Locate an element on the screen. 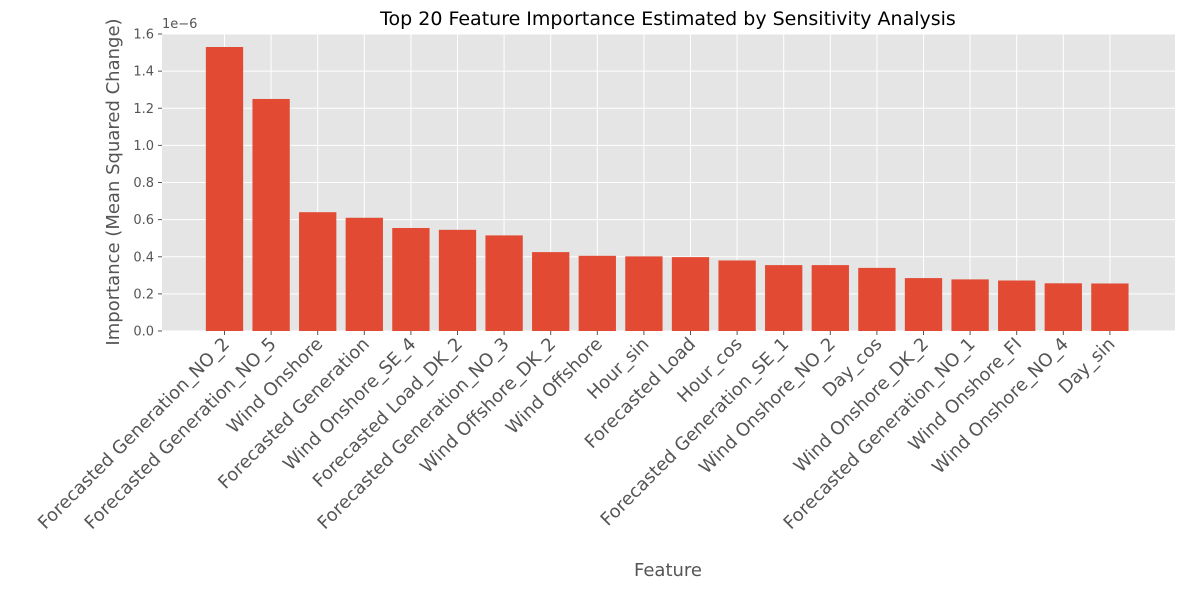 This screenshot has width=1184, height=590. y-tick-label: 0.4 is located at coordinates (143, 257).